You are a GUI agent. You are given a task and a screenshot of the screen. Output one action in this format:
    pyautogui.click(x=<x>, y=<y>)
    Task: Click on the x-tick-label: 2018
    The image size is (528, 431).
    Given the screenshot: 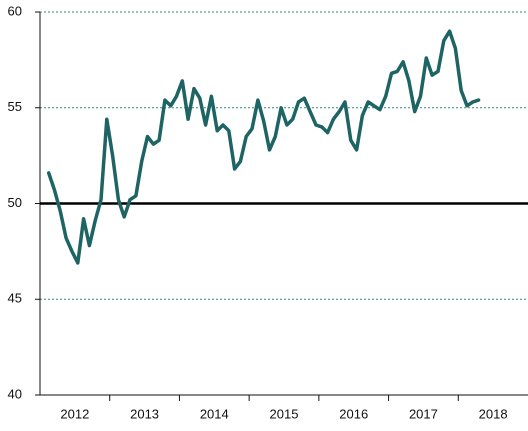 What is the action you would take?
    pyautogui.click(x=493, y=413)
    